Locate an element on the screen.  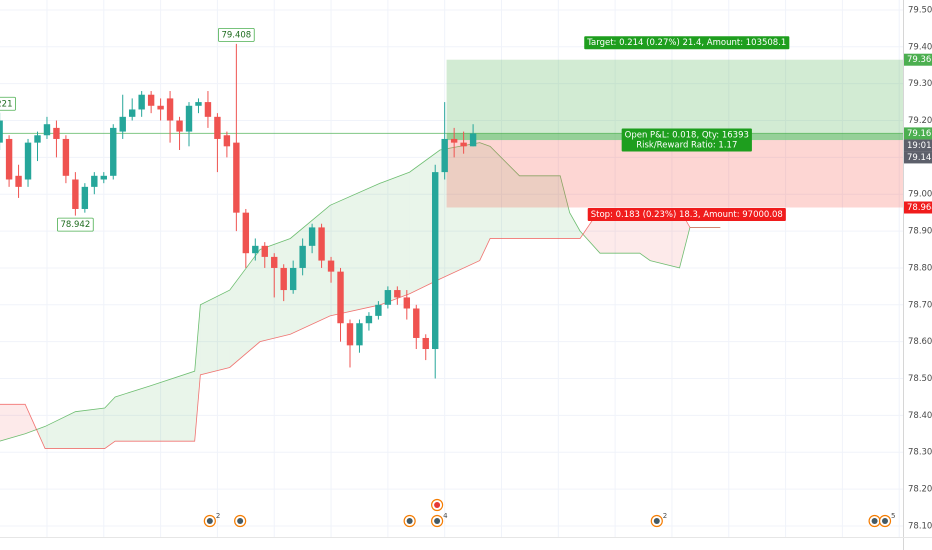
price-tag: 78.964 is located at coordinates (918, 207).